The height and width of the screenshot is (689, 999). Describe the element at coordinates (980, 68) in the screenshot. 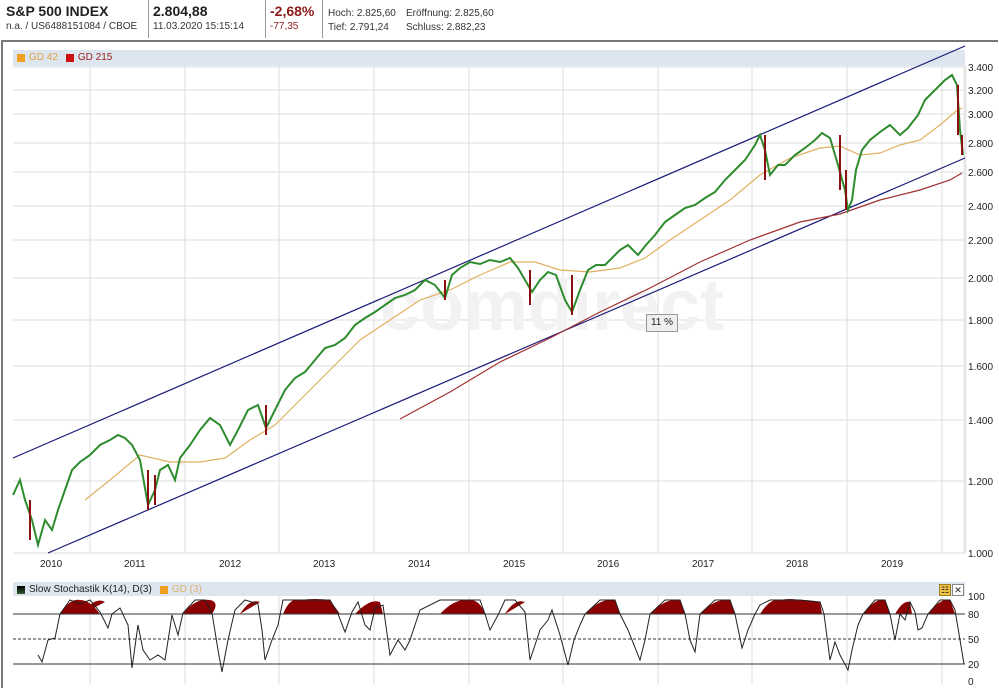

I see `svg-text: 3.400` at that location.